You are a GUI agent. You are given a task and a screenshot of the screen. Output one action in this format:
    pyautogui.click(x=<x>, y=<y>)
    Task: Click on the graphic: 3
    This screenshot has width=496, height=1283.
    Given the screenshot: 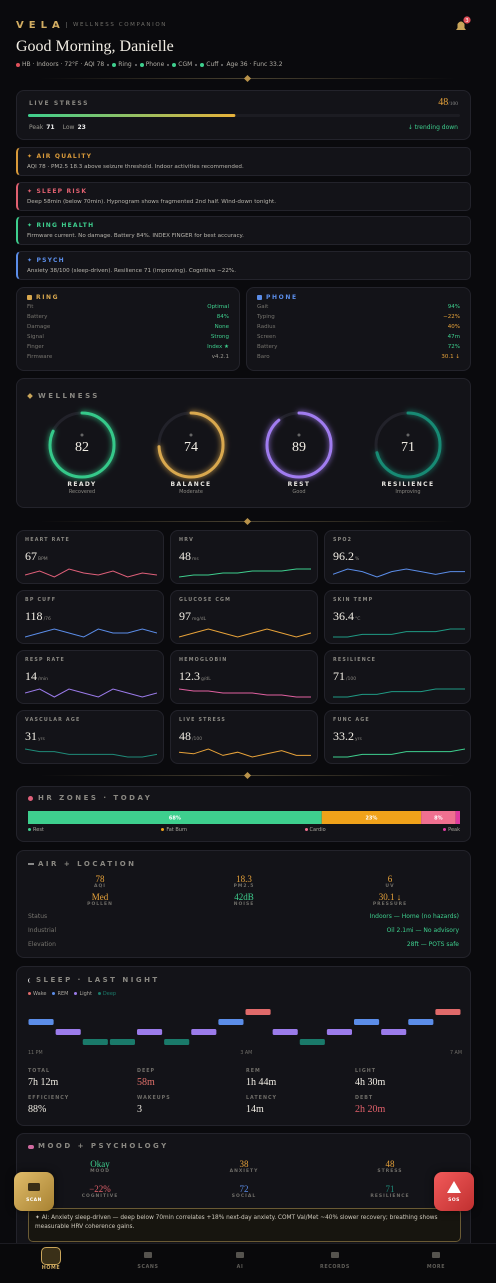 What is the action you would take?
    pyautogui.click(x=463, y=23)
    